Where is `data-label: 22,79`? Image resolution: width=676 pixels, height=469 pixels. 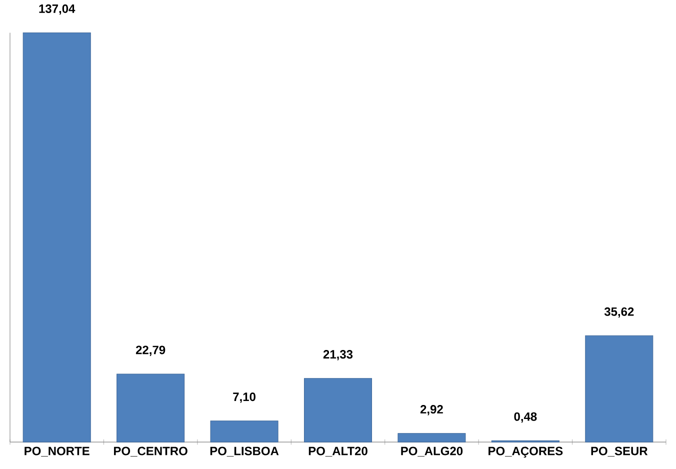
data-label: 22,79 is located at coordinates (151, 351).